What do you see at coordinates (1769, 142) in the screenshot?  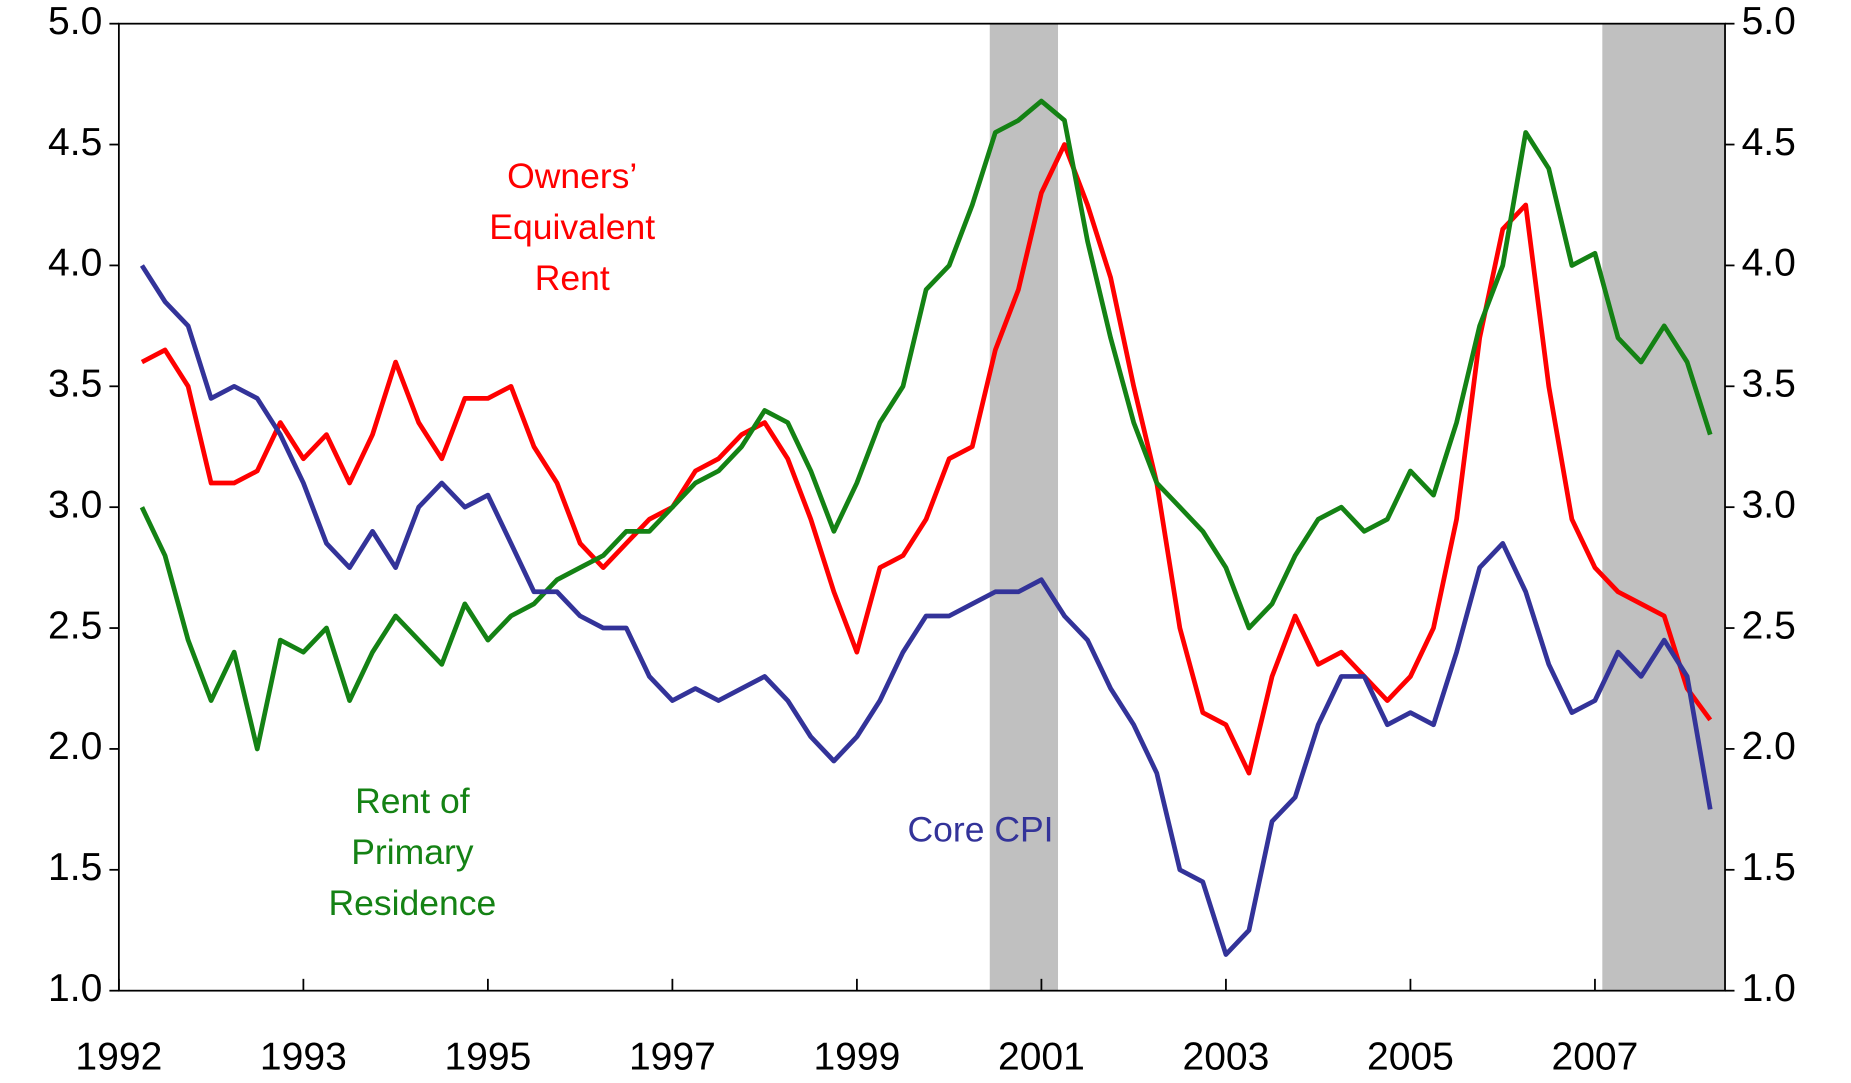 I see `y2-tick-label: 4.5` at bounding box center [1769, 142].